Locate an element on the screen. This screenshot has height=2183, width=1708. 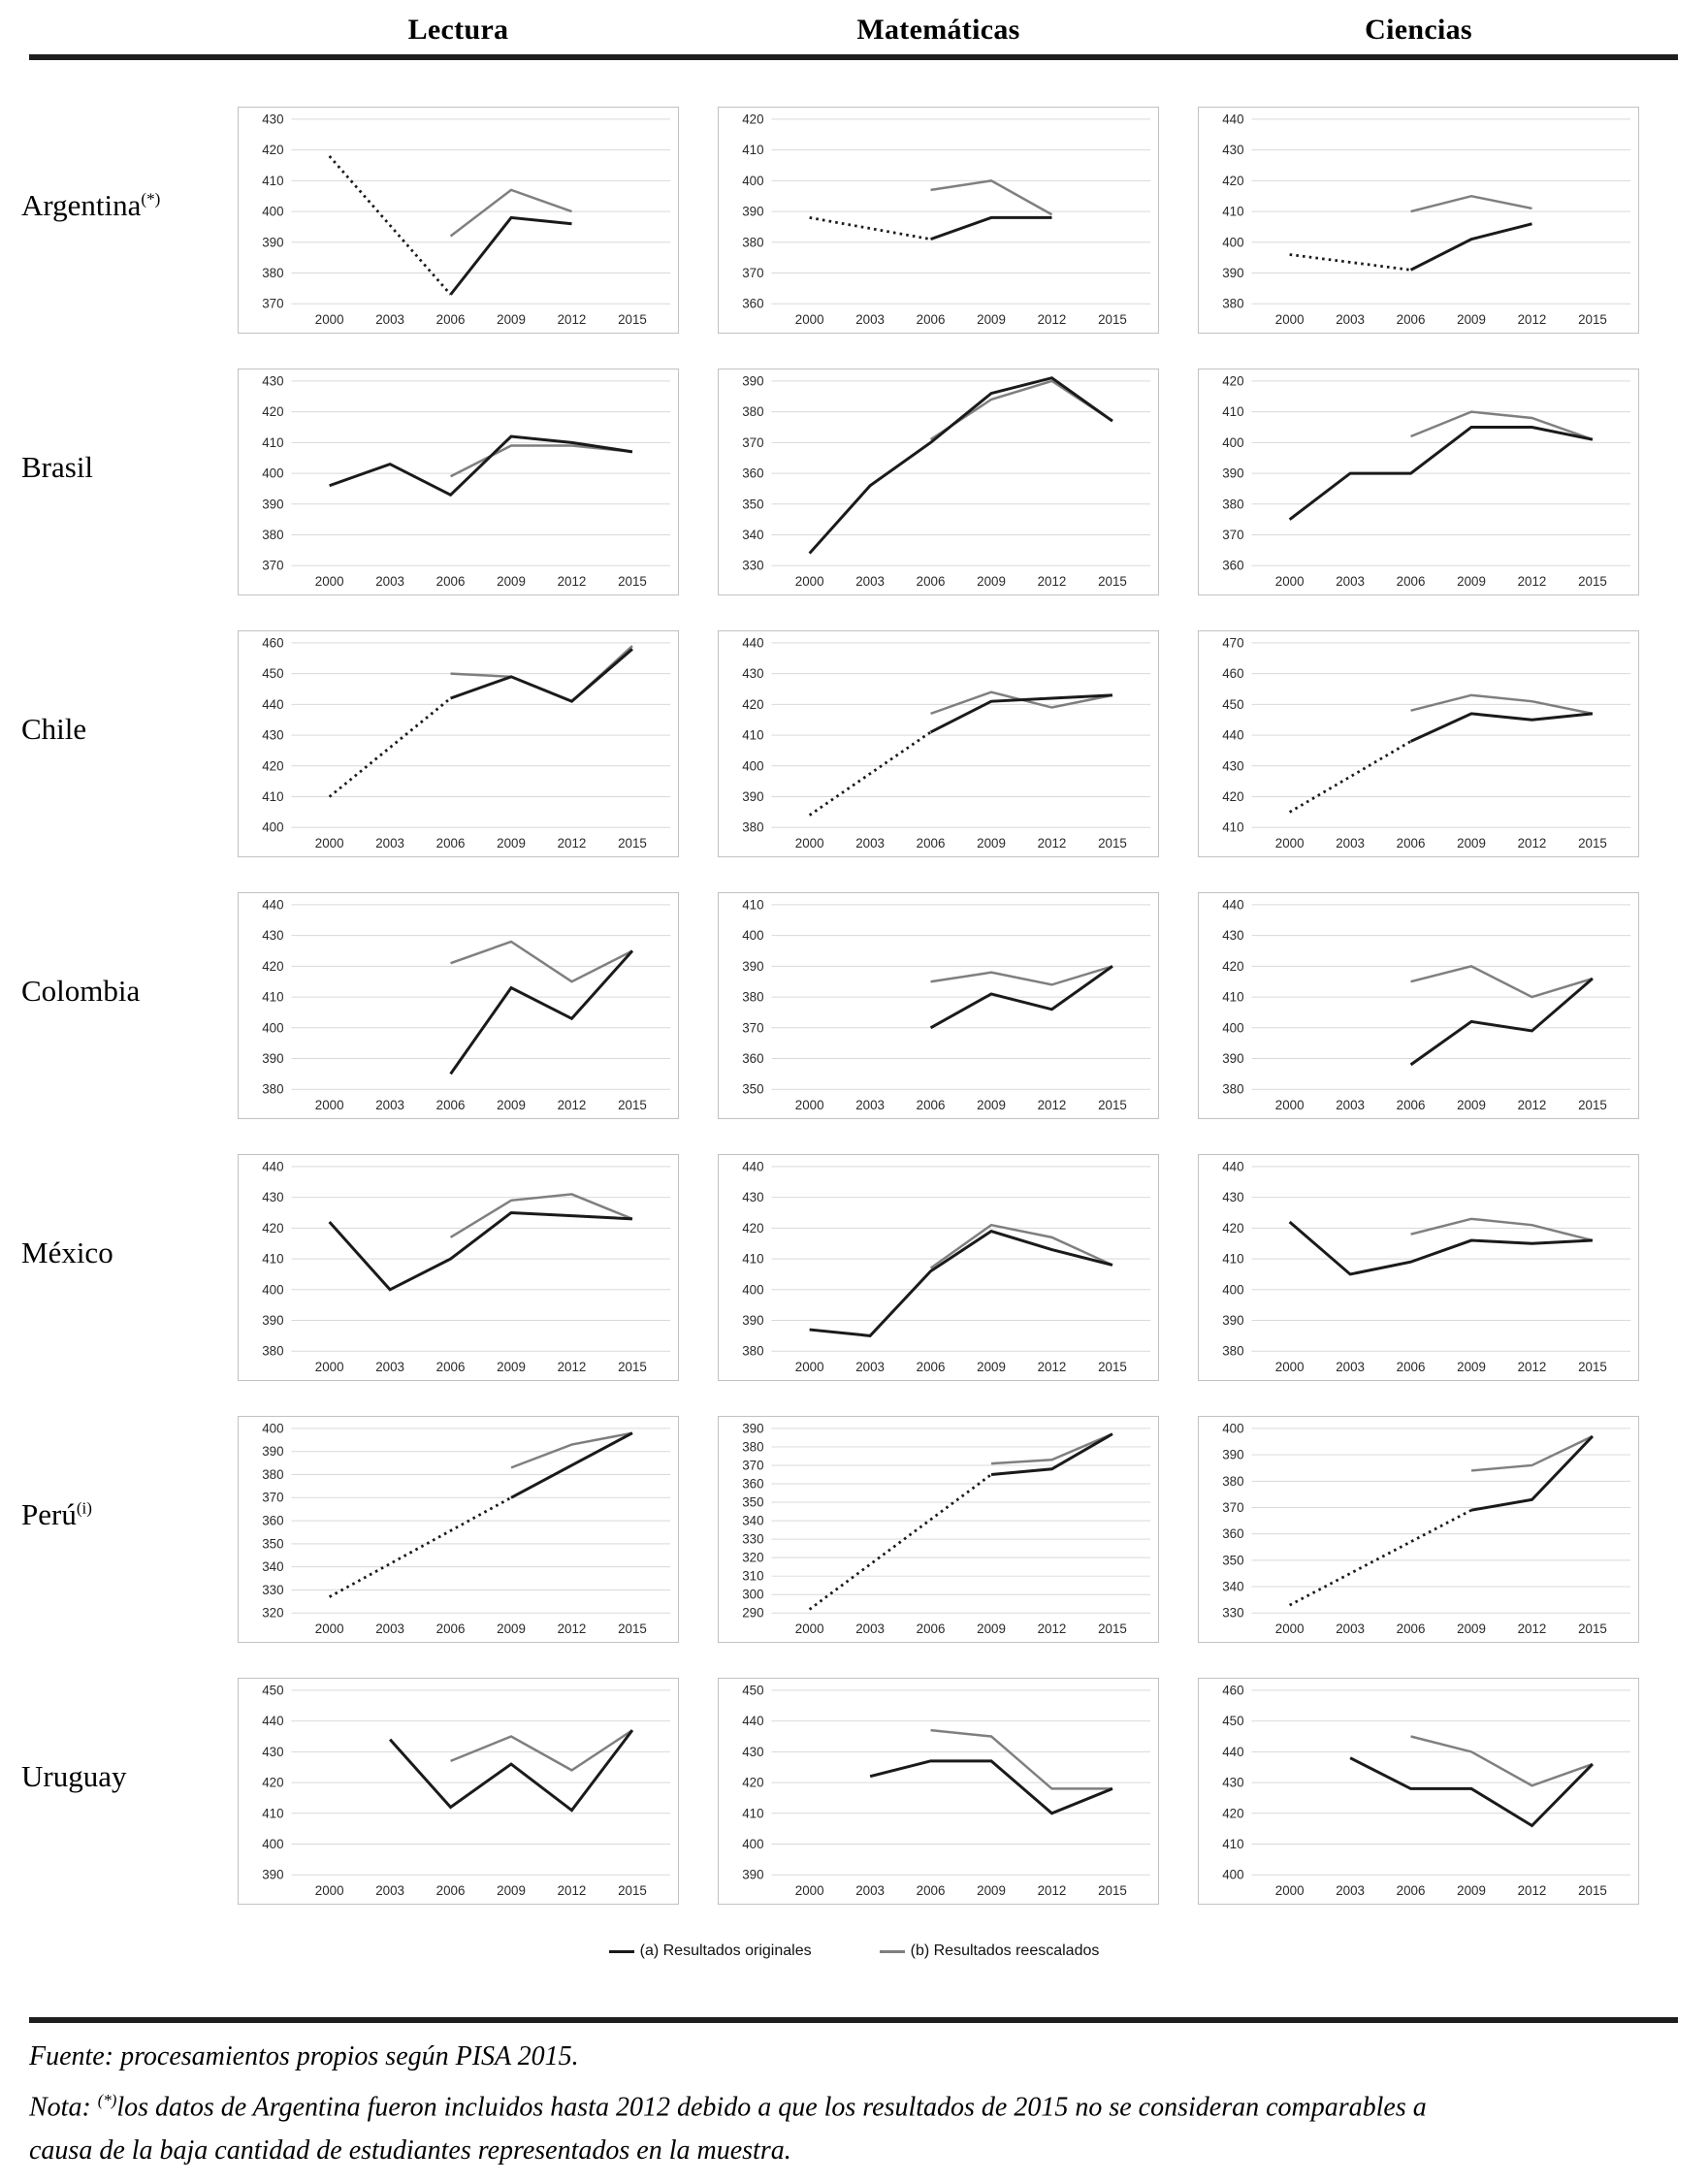
svg-text: 350 is located at coordinates (272, 1543).